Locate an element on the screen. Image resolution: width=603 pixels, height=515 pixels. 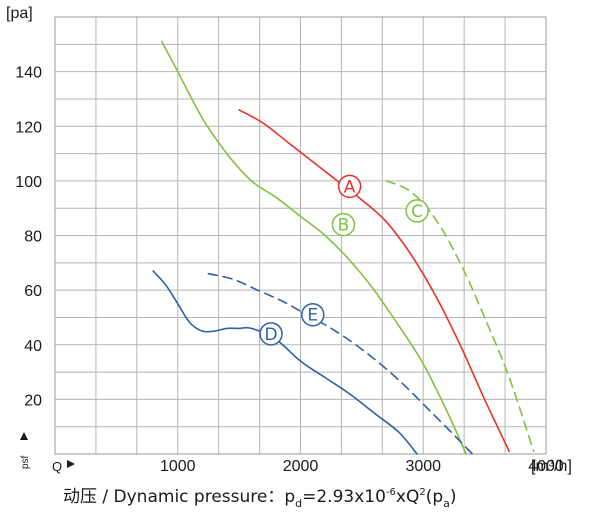
caption-equation: =2.93x10 is located at coordinates (344, 497).